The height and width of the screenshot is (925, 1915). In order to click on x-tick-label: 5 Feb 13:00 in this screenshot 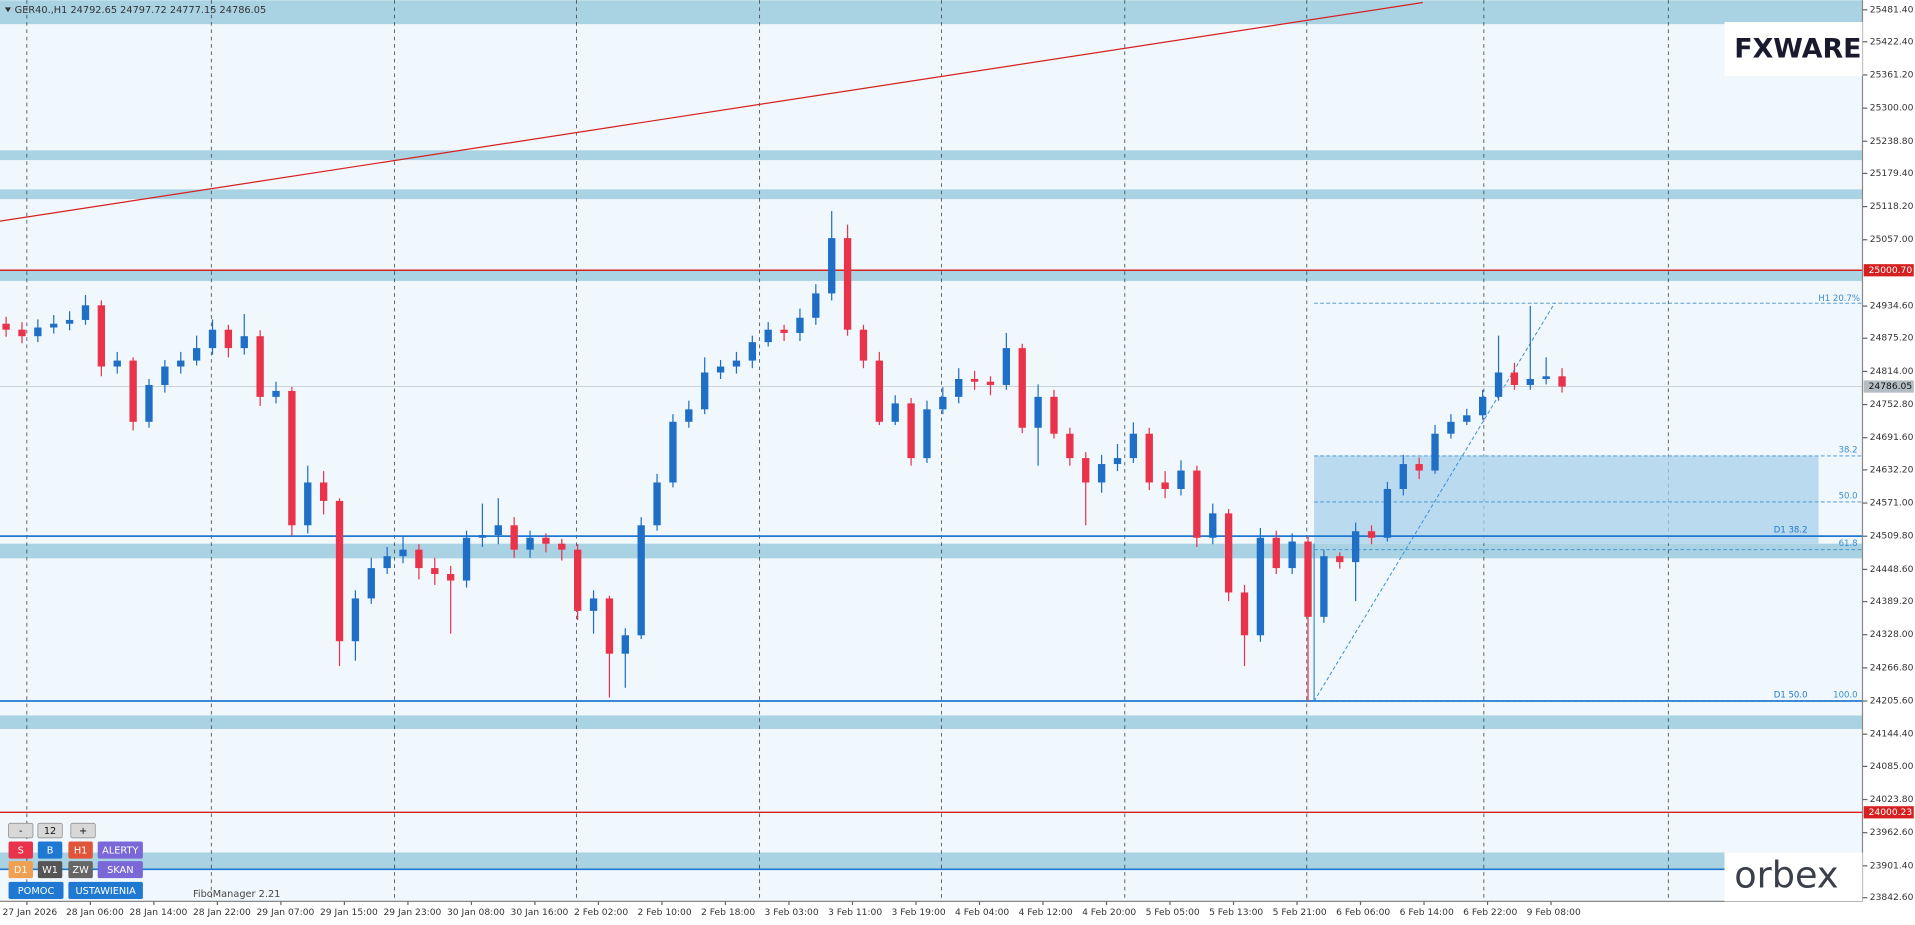, I will do `click(1236, 913)`.